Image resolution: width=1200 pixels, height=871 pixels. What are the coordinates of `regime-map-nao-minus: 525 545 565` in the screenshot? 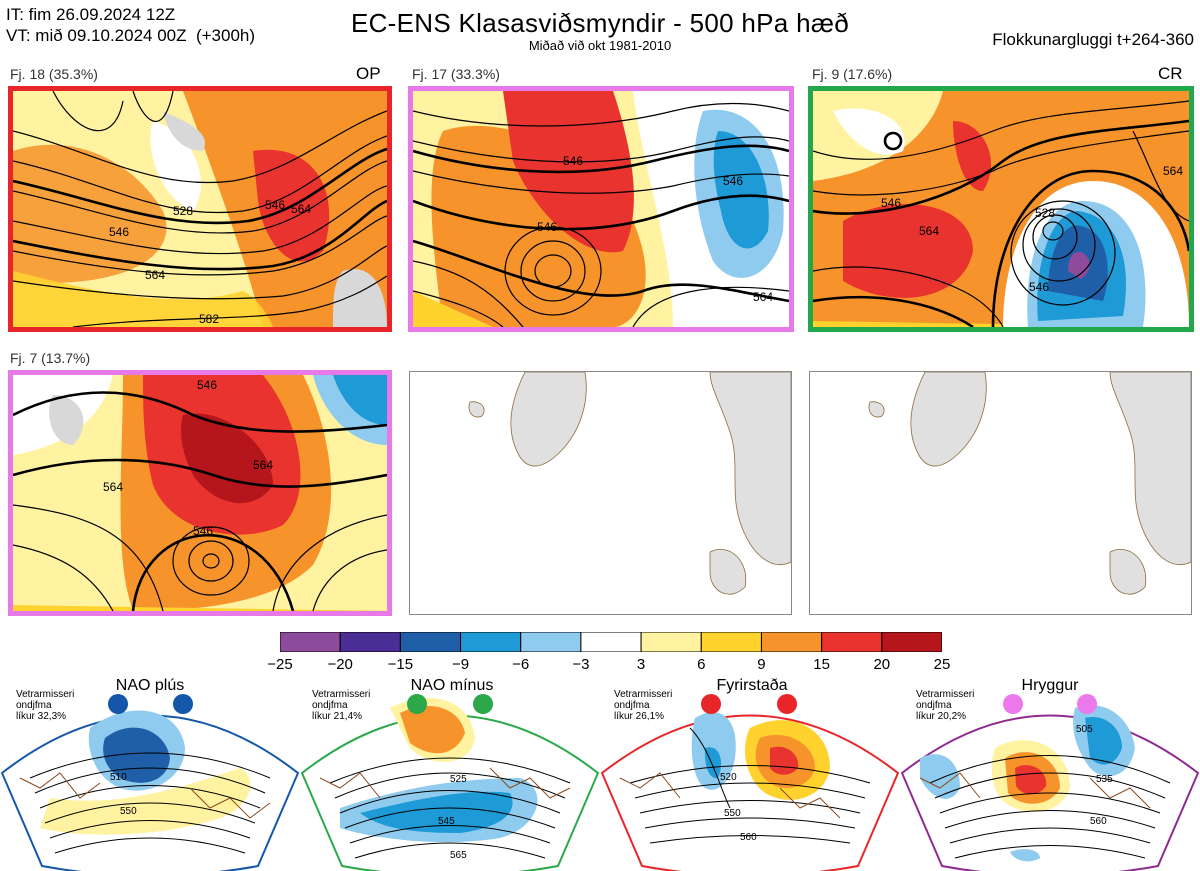 It's located at (450, 779).